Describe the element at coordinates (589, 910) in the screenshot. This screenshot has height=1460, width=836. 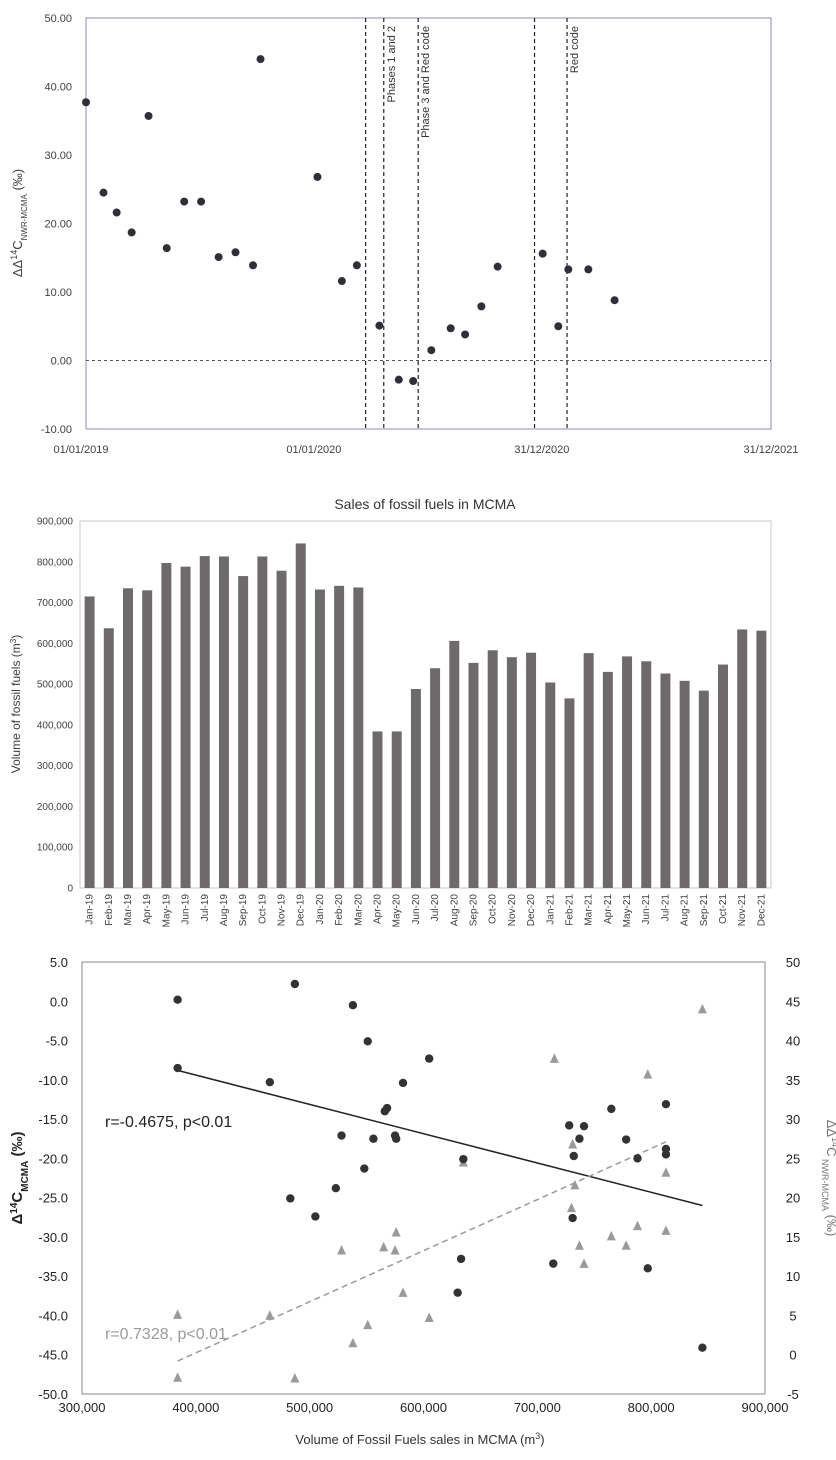
I see `x-tick-label: Mar-21` at that location.